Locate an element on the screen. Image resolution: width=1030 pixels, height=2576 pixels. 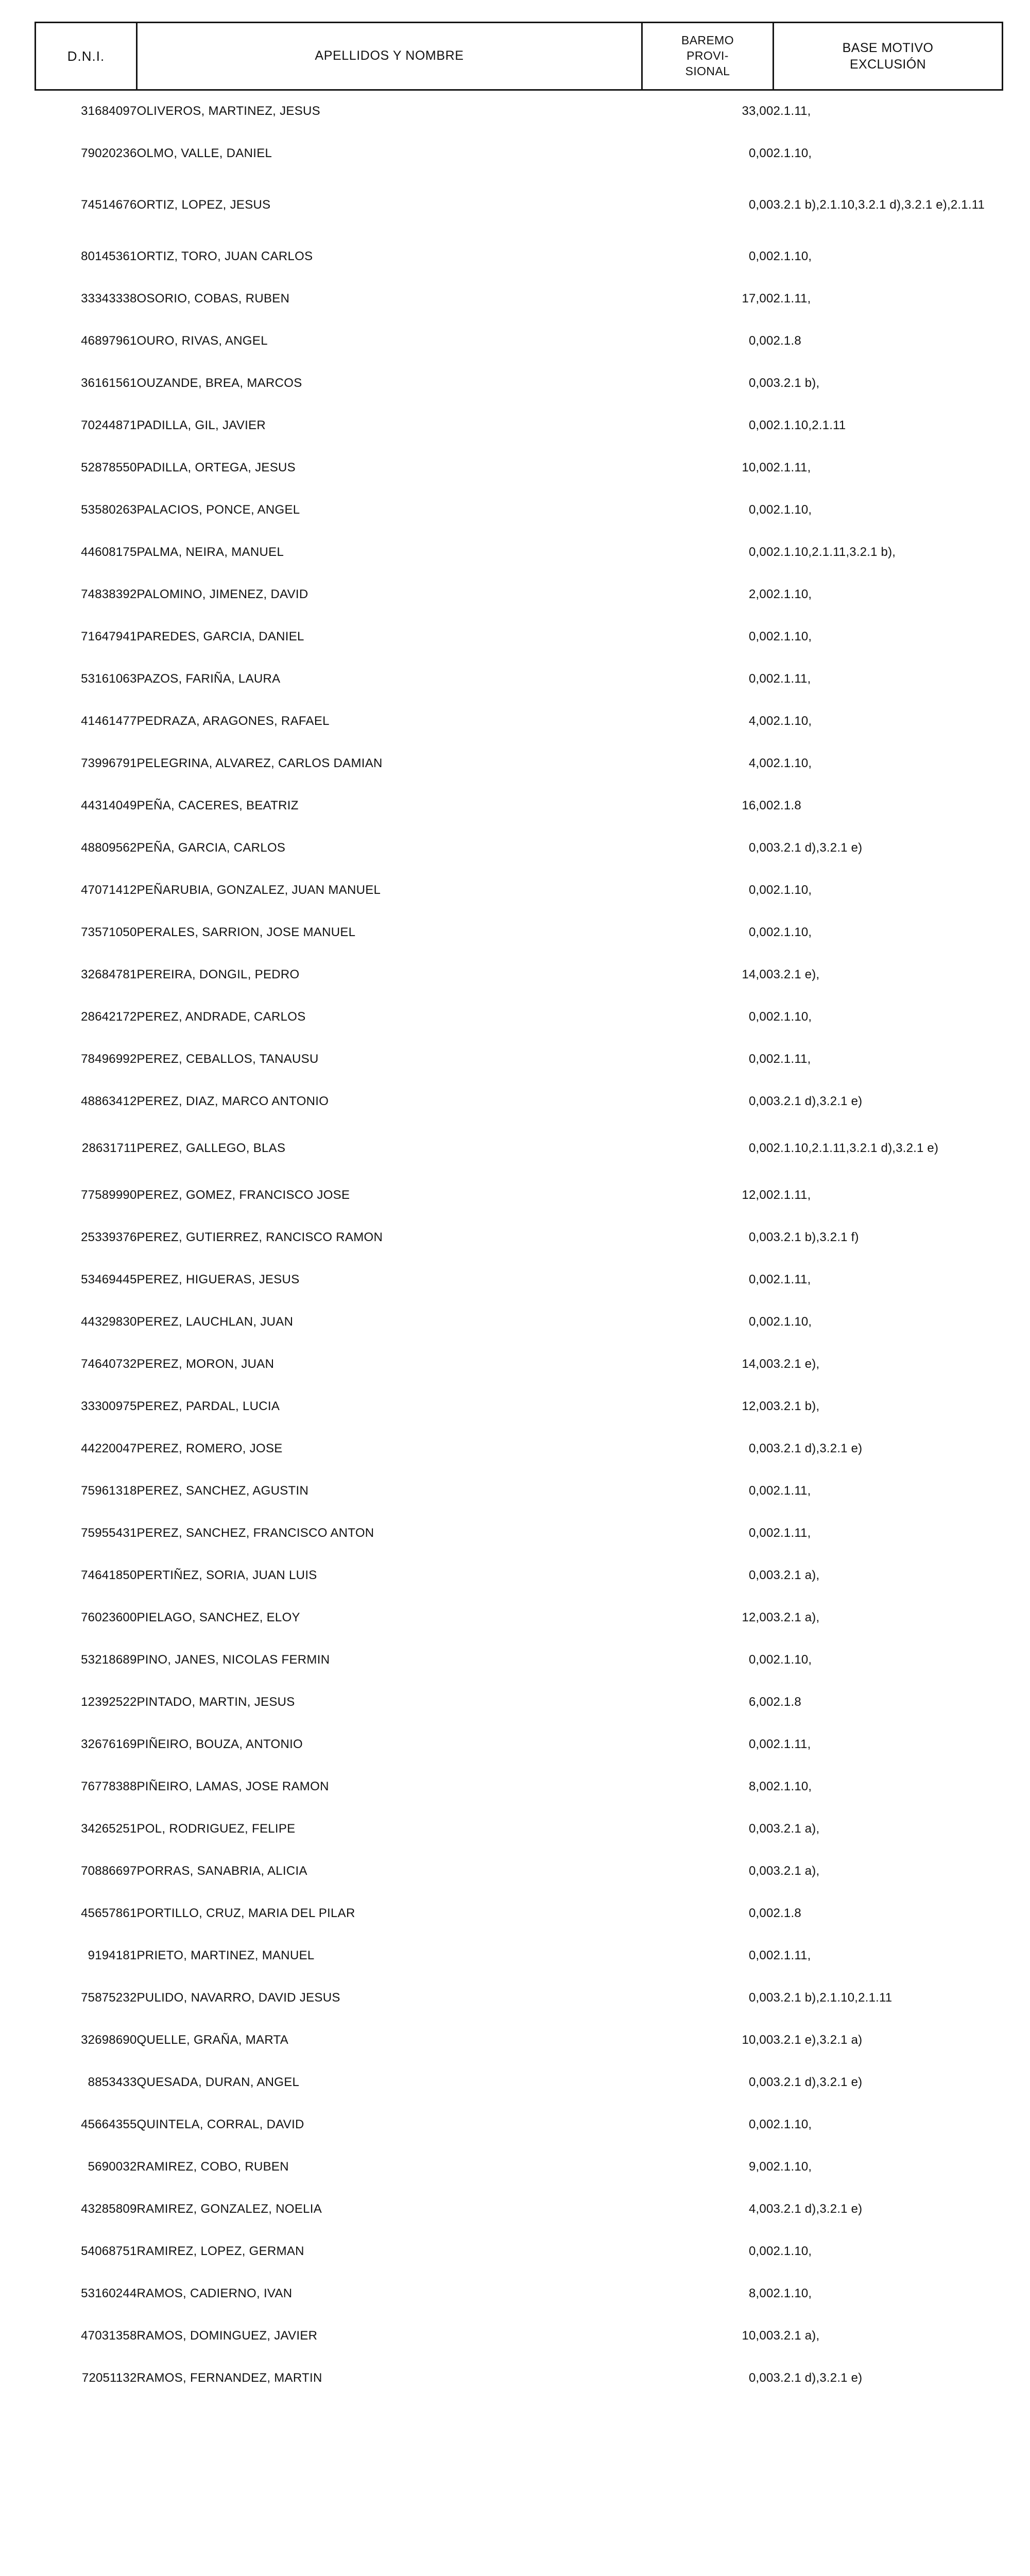
cell-name: PEÑA, CACERES, BEATRIZ is located at coordinates (217, 805).